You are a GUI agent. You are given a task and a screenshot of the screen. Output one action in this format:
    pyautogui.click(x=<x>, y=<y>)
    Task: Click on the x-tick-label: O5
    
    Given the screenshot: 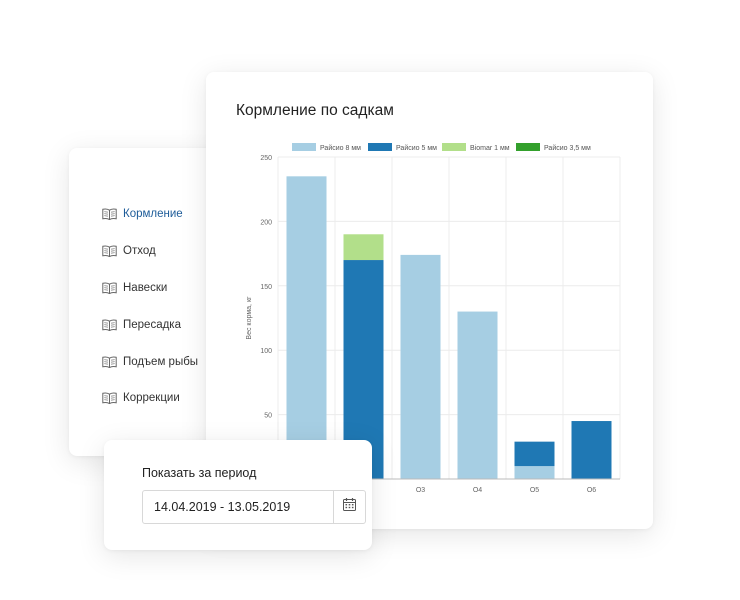 What is the action you would take?
    pyautogui.click(x=534, y=490)
    